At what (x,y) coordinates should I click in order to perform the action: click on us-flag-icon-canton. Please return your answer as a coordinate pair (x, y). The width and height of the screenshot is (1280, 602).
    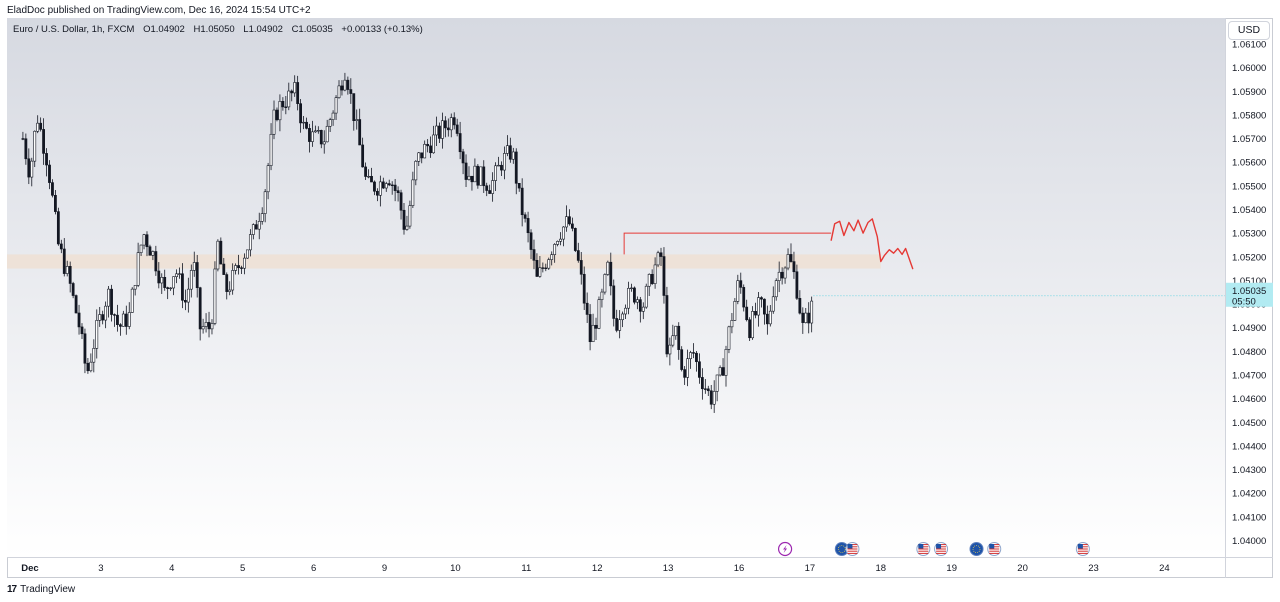
    Looking at the image, I should click on (992, 546).